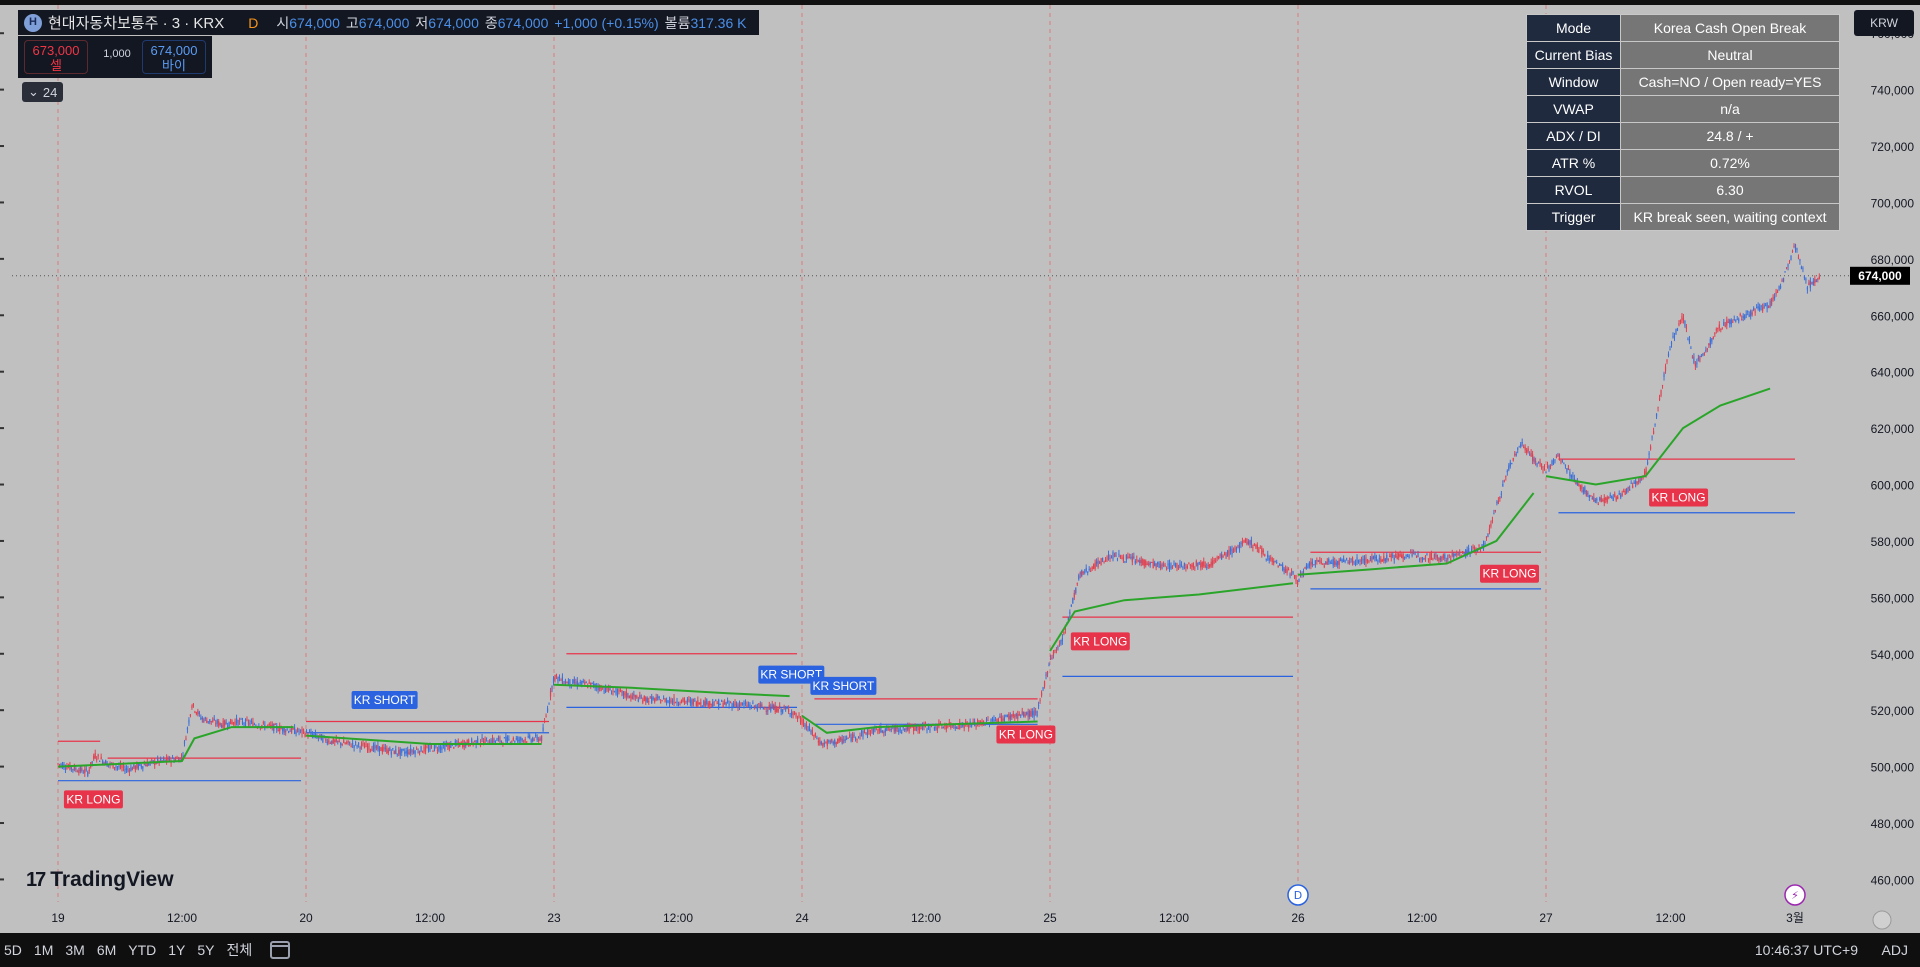  I want to click on indicators-toggle: ⌄ 24, so click(43, 92).